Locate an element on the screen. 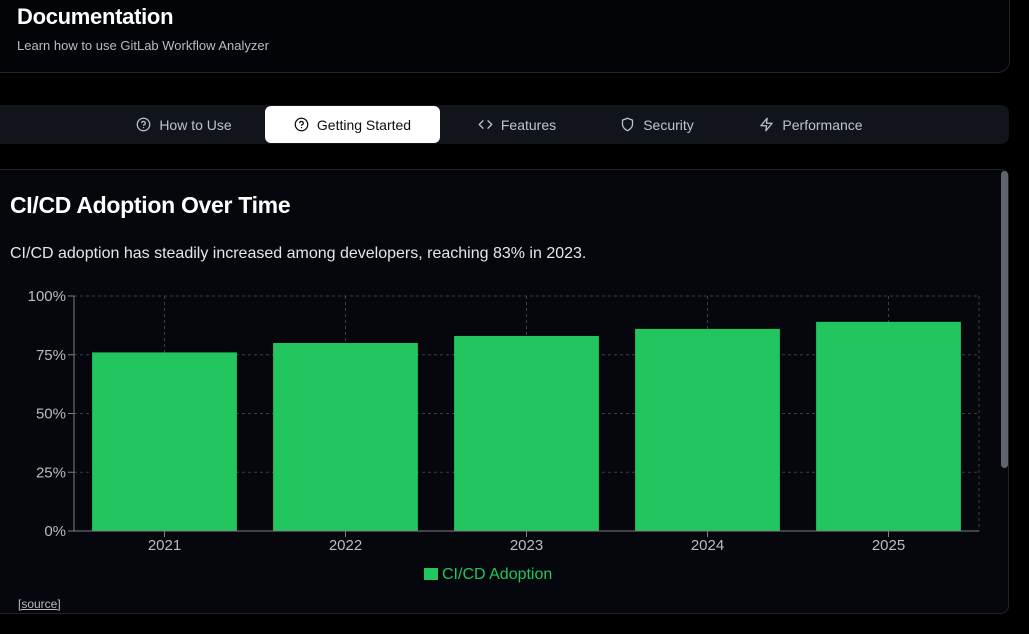 This screenshot has width=1029, height=634. x-tick-label: 2025 is located at coordinates (888, 545).